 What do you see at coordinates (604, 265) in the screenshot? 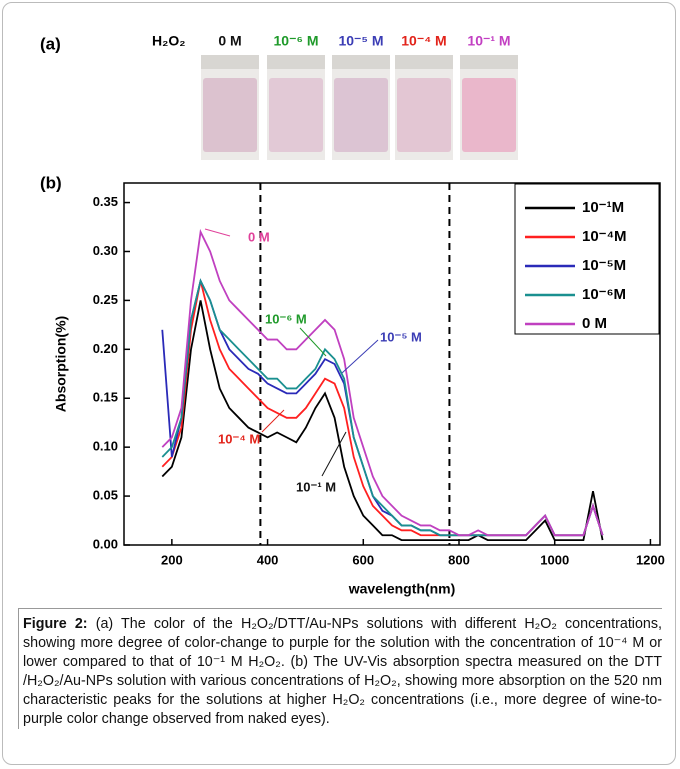
I see `legend-label: 10⁻⁵M` at bounding box center [604, 265].